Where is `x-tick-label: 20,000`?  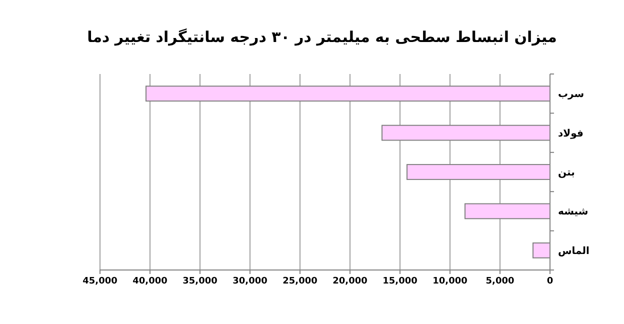 x-tick-label: 20,000 is located at coordinates (350, 281).